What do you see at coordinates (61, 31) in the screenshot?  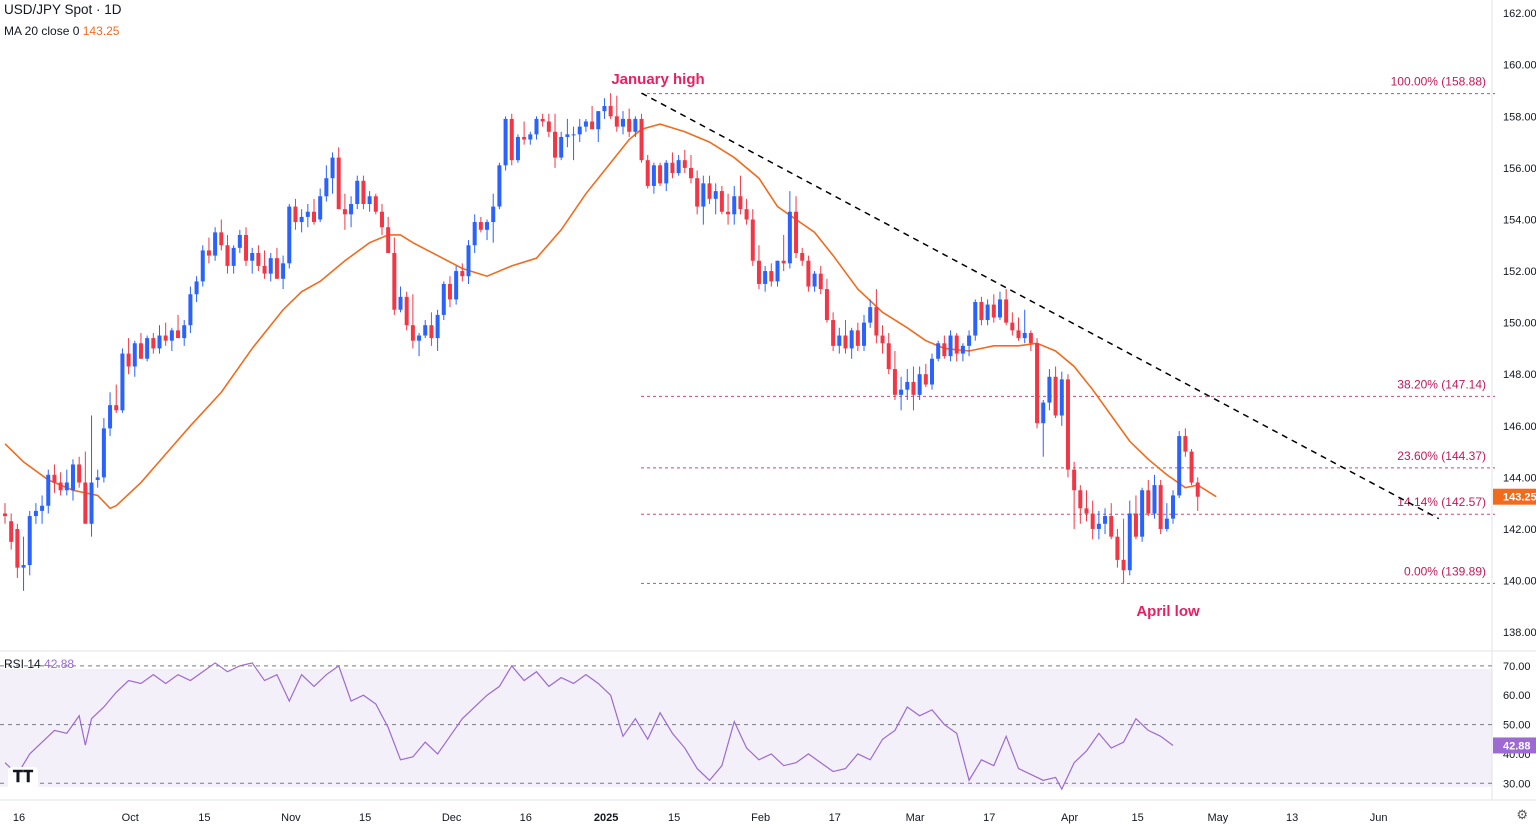 I see `ma-legend: MA 20 close 0 143.25` at bounding box center [61, 31].